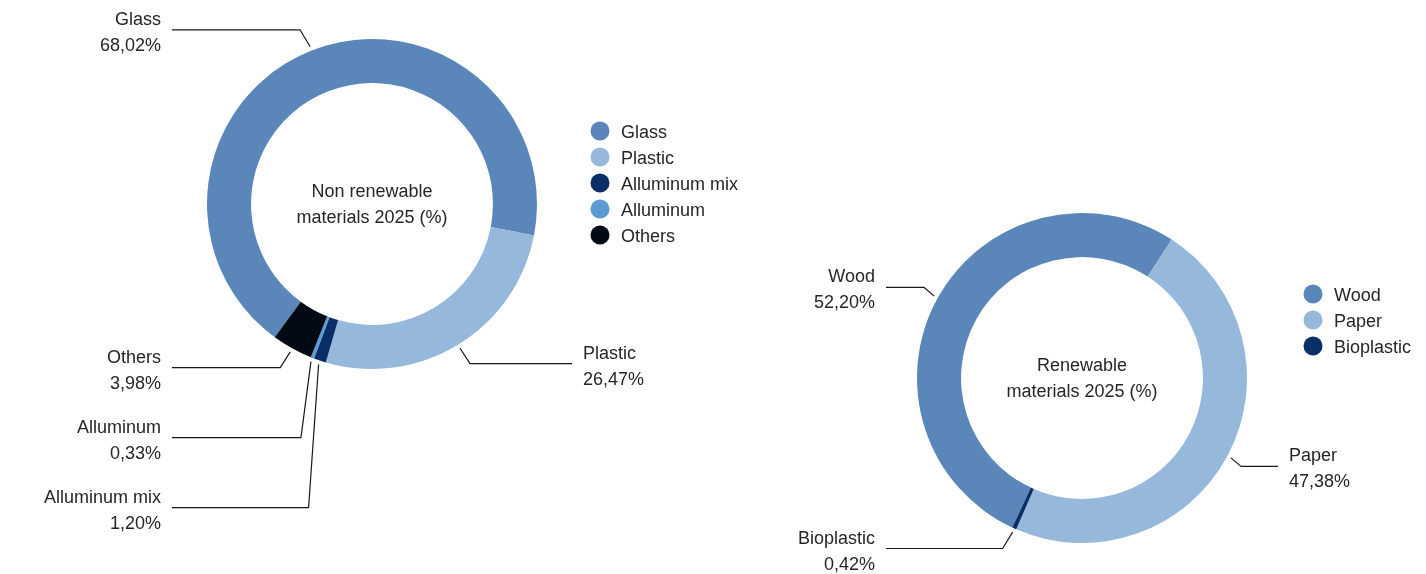 This screenshot has width=1426, height=574. Describe the element at coordinates (1373, 346) in the screenshot. I see `legend-label: Bioplastic` at that location.